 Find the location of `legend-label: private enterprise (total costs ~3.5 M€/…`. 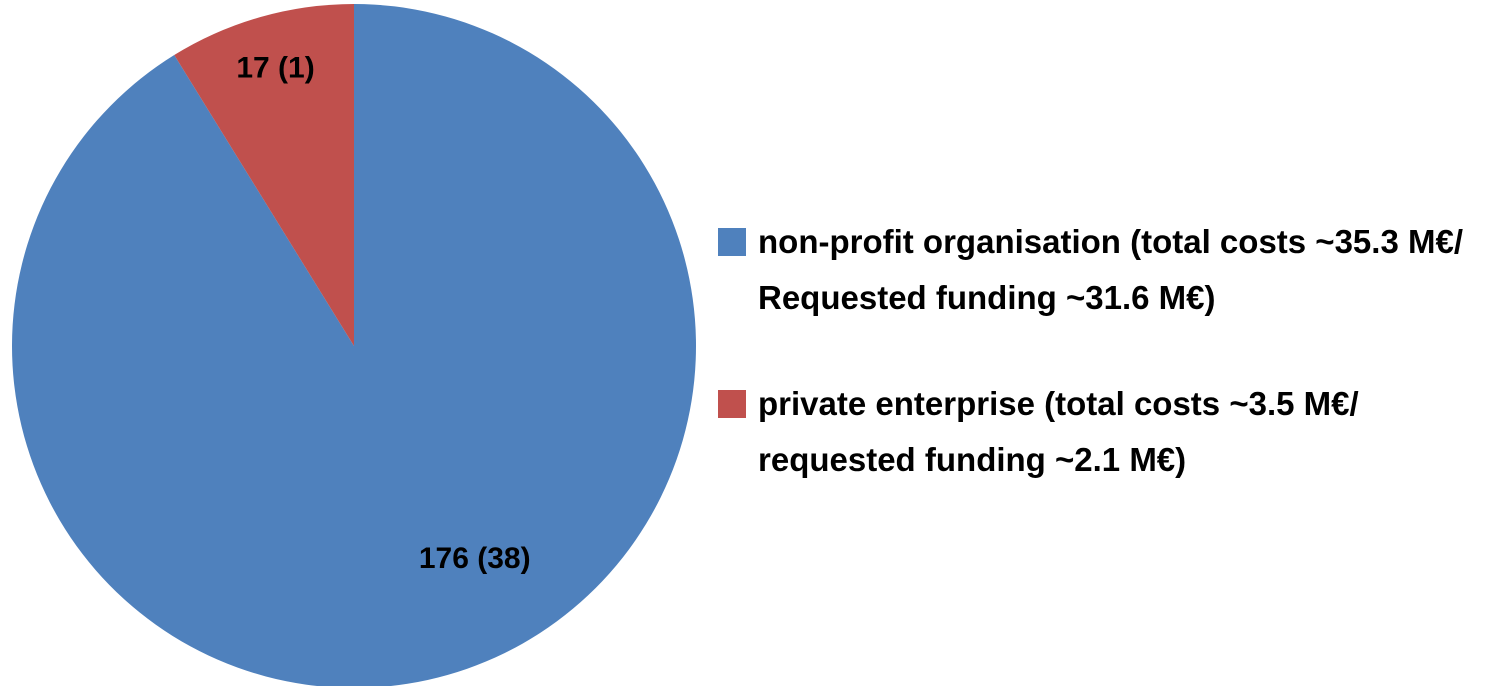

legend-label: private enterprise (total costs ~3.5 M€/… is located at coordinates (1058, 431).